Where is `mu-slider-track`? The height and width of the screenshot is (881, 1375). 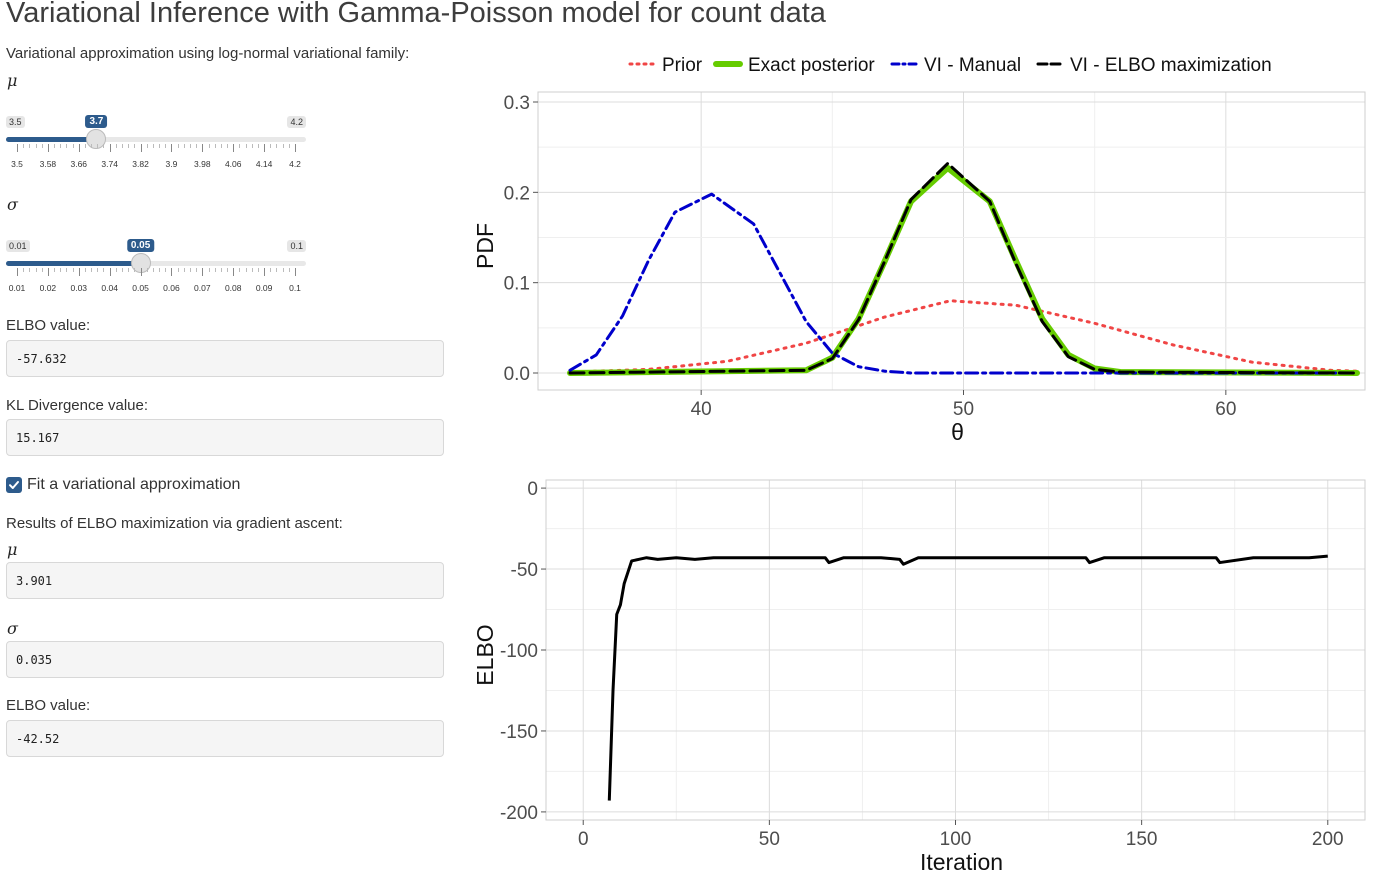 mu-slider-track is located at coordinates (156, 139).